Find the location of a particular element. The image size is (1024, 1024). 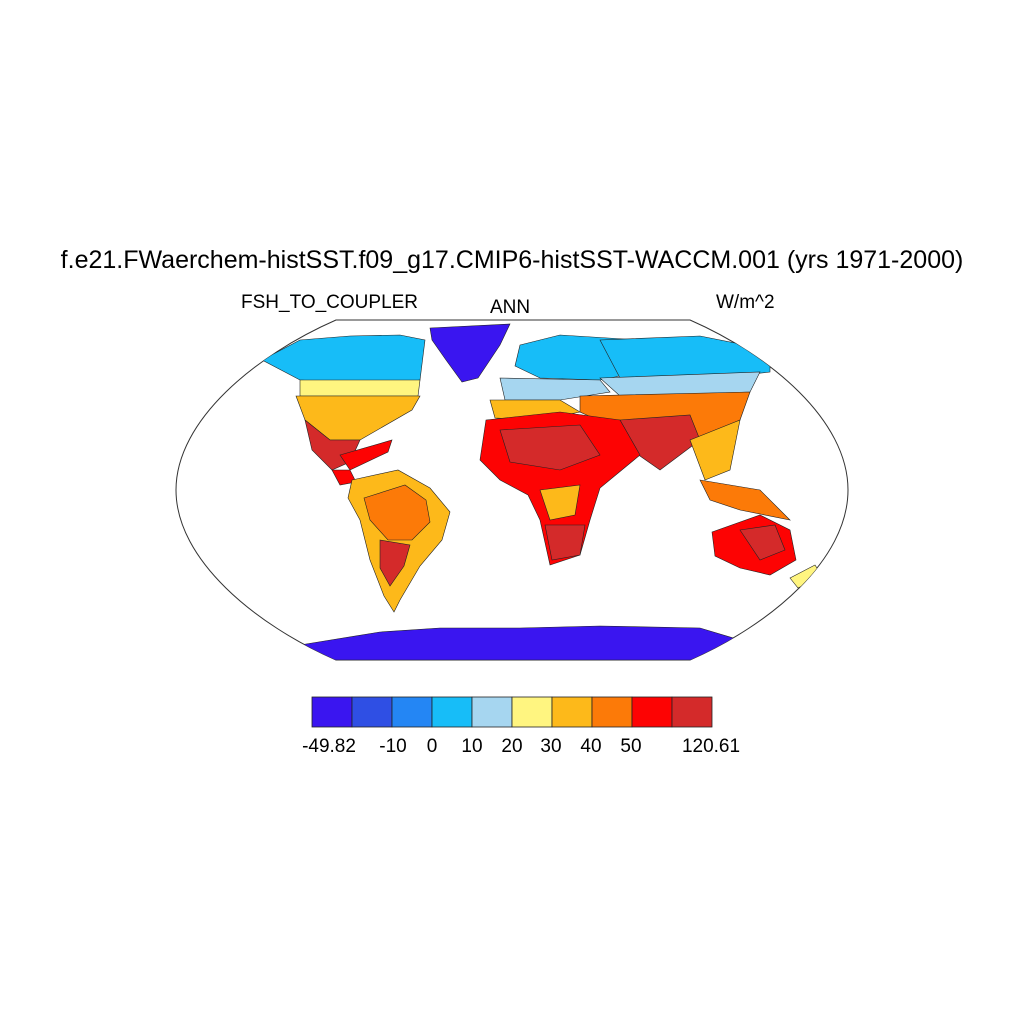

variable-label: FSH_TO_COUPLER is located at coordinates (330, 302).